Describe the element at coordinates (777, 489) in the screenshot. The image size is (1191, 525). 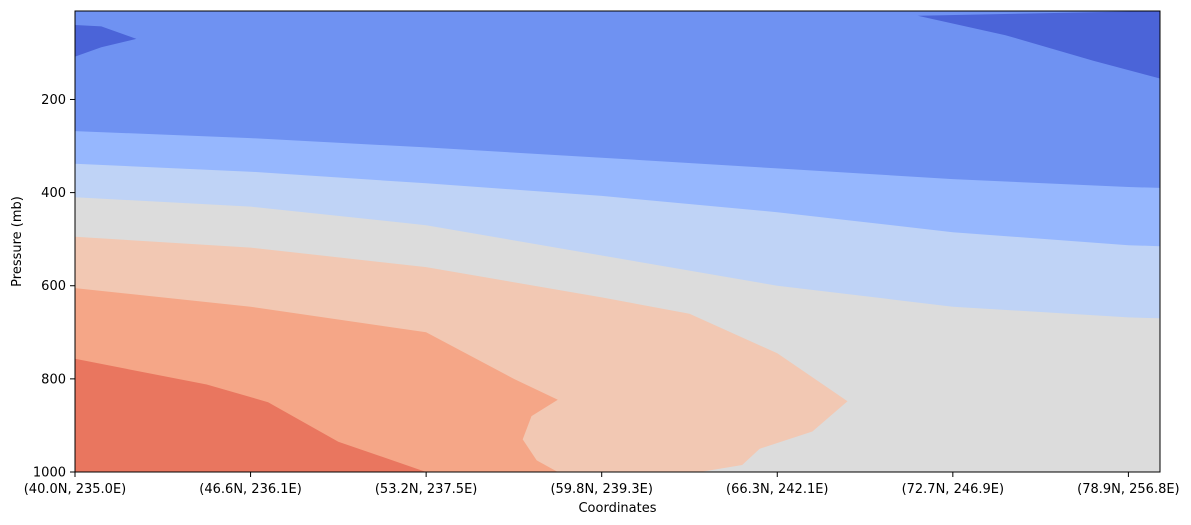
I see `x-tick-label: (66.3N, 242.1E)` at that location.